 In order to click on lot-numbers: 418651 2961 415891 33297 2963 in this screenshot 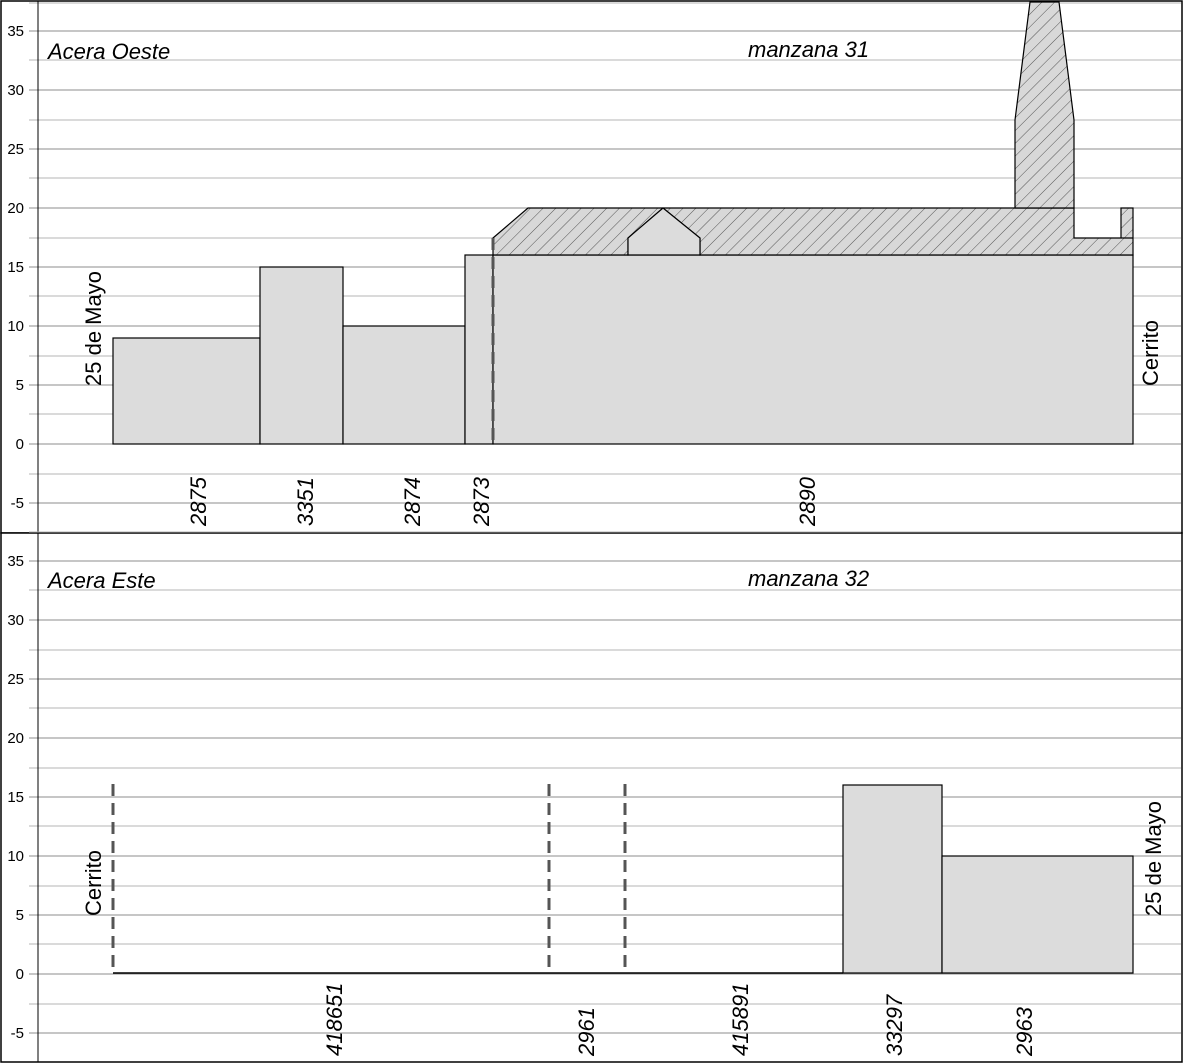, I will do `click(679, 1020)`.